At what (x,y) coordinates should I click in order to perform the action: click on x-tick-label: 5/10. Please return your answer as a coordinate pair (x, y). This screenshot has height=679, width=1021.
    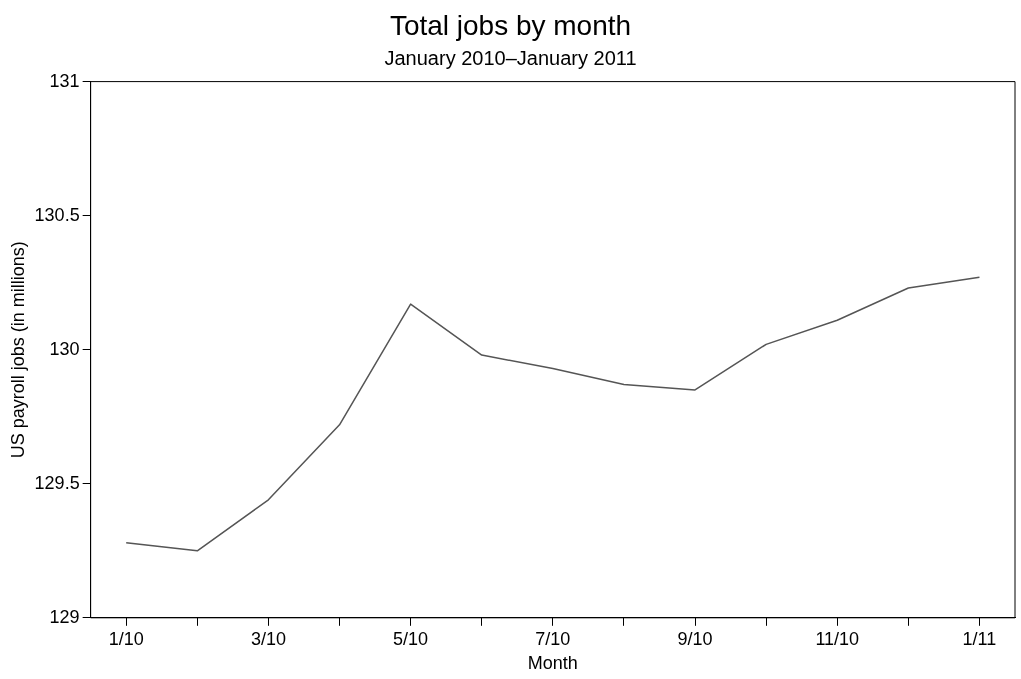
    Looking at the image, I should click on (411, 638).